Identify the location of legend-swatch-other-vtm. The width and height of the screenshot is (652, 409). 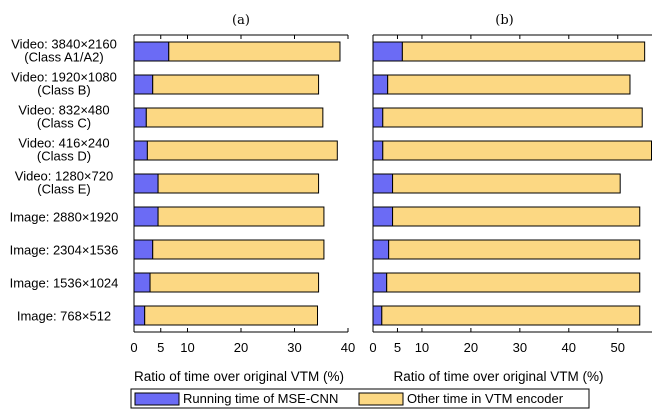
(381, 399).